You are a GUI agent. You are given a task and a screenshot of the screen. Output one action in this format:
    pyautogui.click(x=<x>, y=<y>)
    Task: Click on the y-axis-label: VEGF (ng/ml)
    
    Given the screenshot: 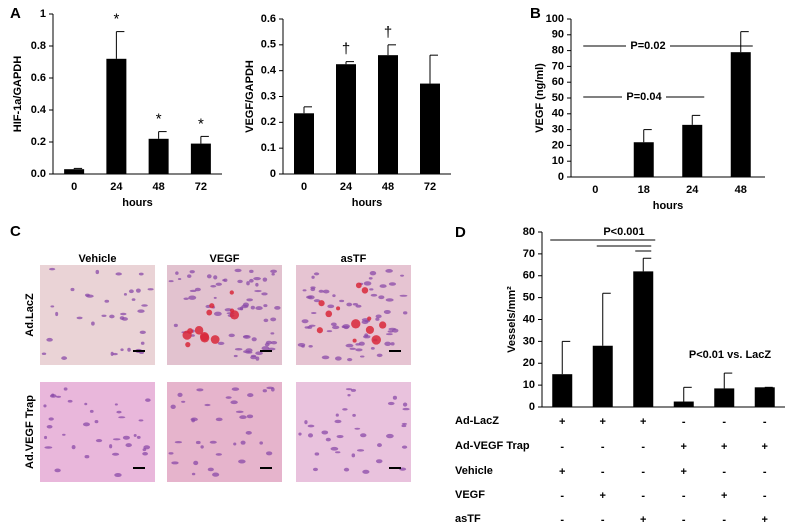 What is the action you would take?
    pyautogui.click(x=540, y=98)
    